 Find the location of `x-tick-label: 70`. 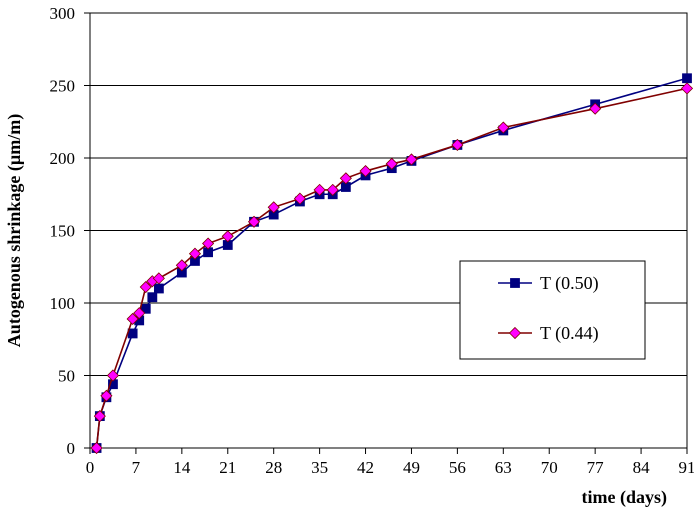

x-tick-label: 70 is located at coordinates (549, 467).